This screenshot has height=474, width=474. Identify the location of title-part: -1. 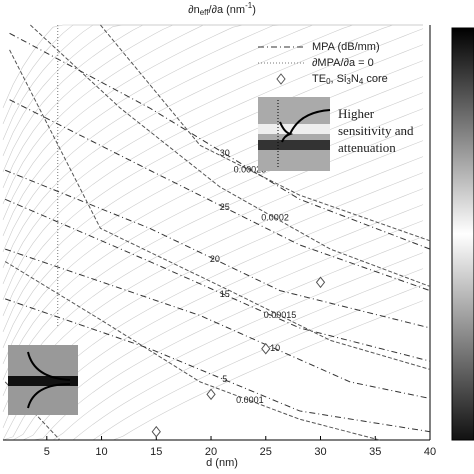
(249, 5).